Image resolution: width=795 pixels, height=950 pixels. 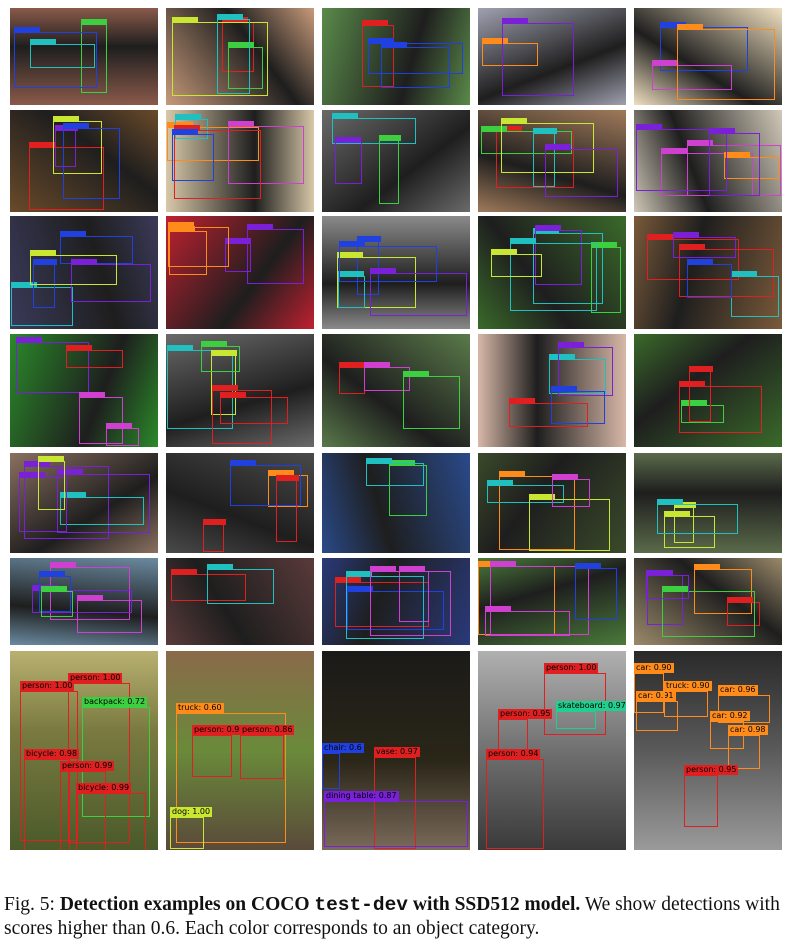 What do you see at coordinates (744, 704) in the screenshot?
I see `detection-box: car: 0.96` at bounding box center [744, 704].